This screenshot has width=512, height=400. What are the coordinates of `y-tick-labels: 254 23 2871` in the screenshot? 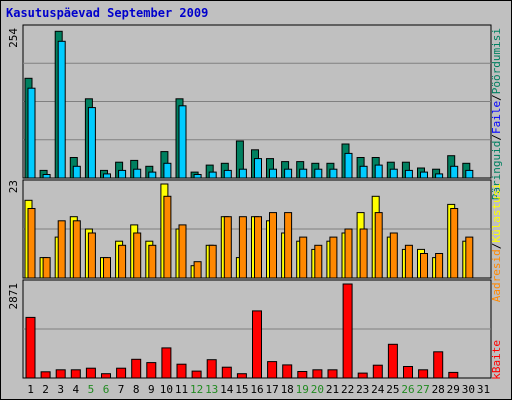 It's located at (13, 169).